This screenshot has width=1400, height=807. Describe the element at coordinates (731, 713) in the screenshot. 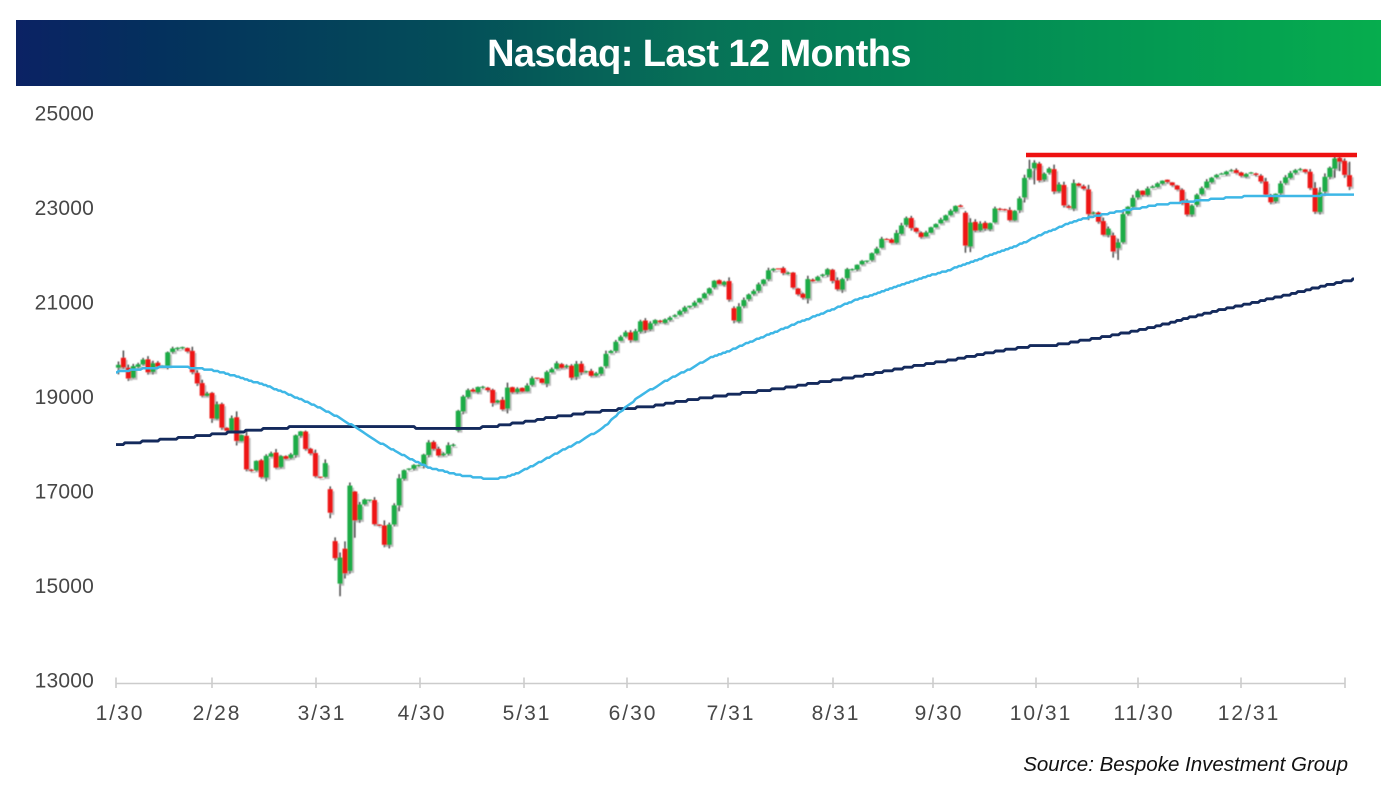

I see `svg-text: 7/31` at that location.